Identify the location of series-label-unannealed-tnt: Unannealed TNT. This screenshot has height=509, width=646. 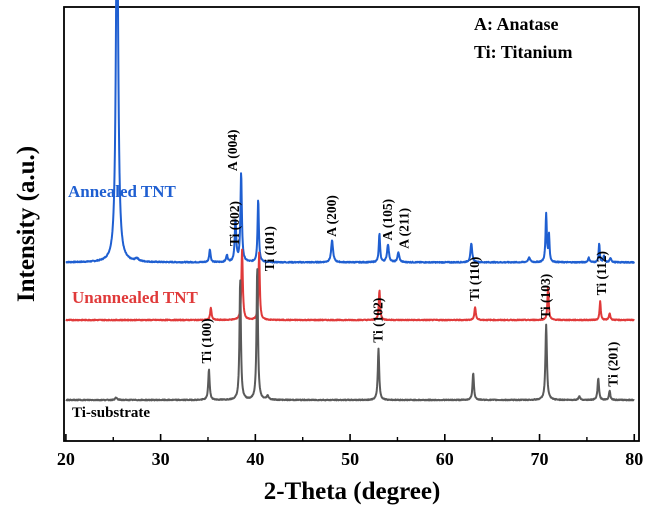
(135, 297).